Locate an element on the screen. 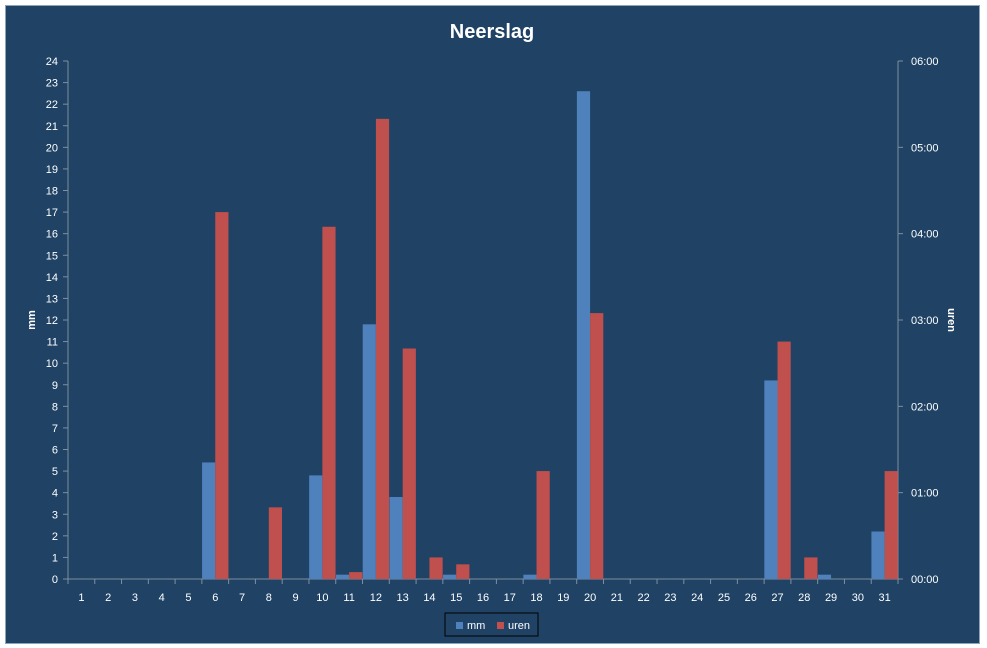 The height and width of the screenshot is (648, 987). x-tick-label: 14 is located at coordinates (429, 598).